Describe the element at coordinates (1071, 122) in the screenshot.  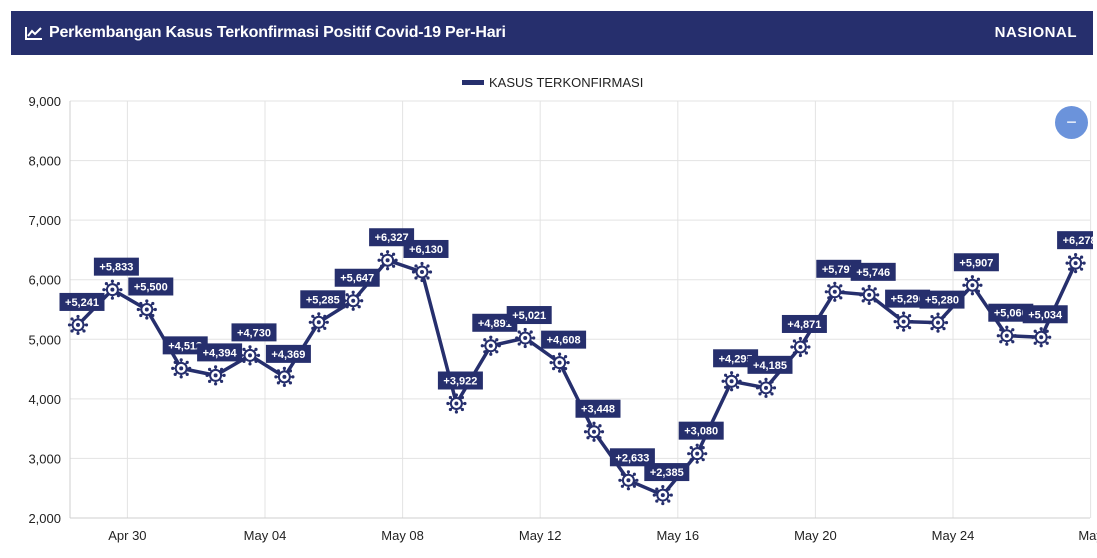
I see `zoom-out-button: −` at that location.